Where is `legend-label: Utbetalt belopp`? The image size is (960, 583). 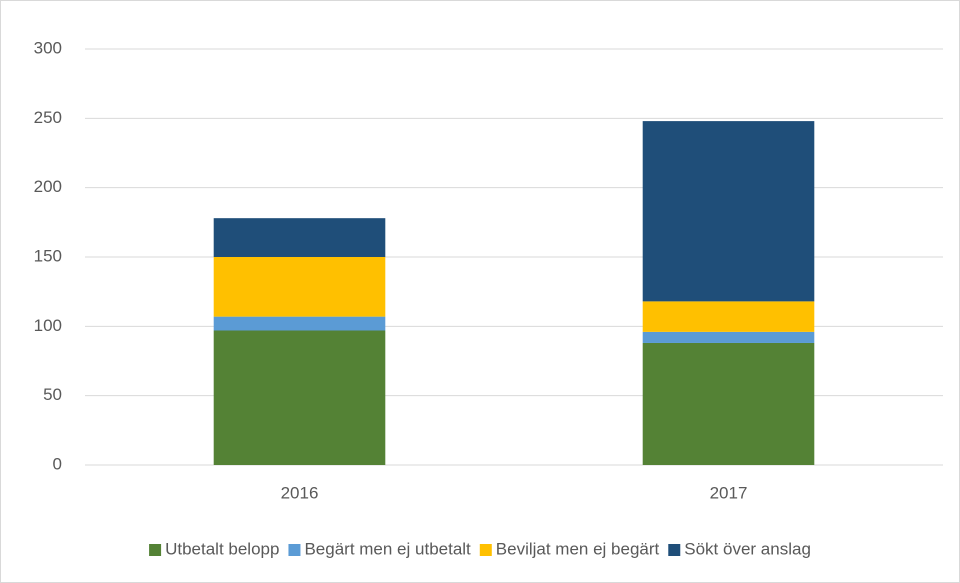 legend-label: Utbetalt belopp is located at coordinates (222, 548).